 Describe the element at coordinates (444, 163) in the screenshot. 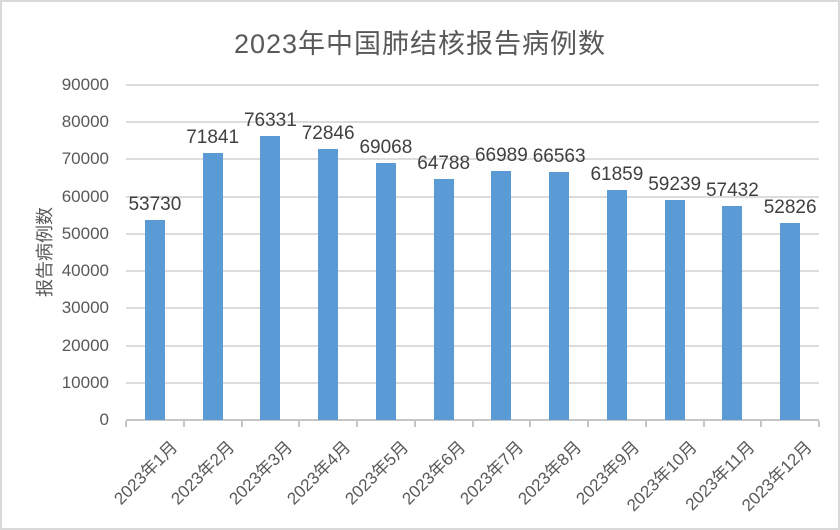

I see `bar-value-label: 64788` at that location.